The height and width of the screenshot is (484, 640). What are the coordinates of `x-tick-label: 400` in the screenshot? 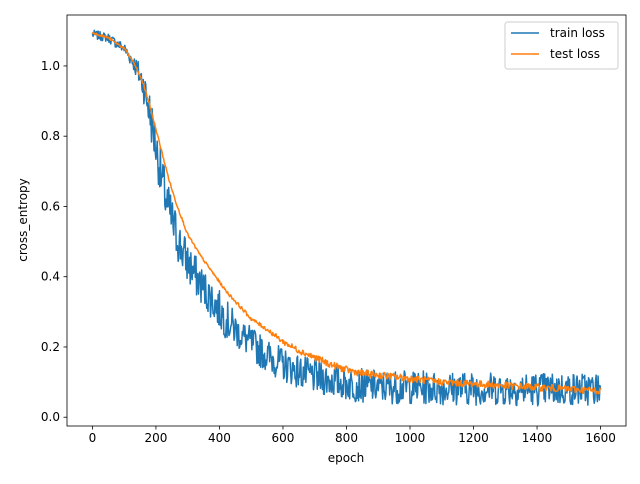 It's located at (219, 438).